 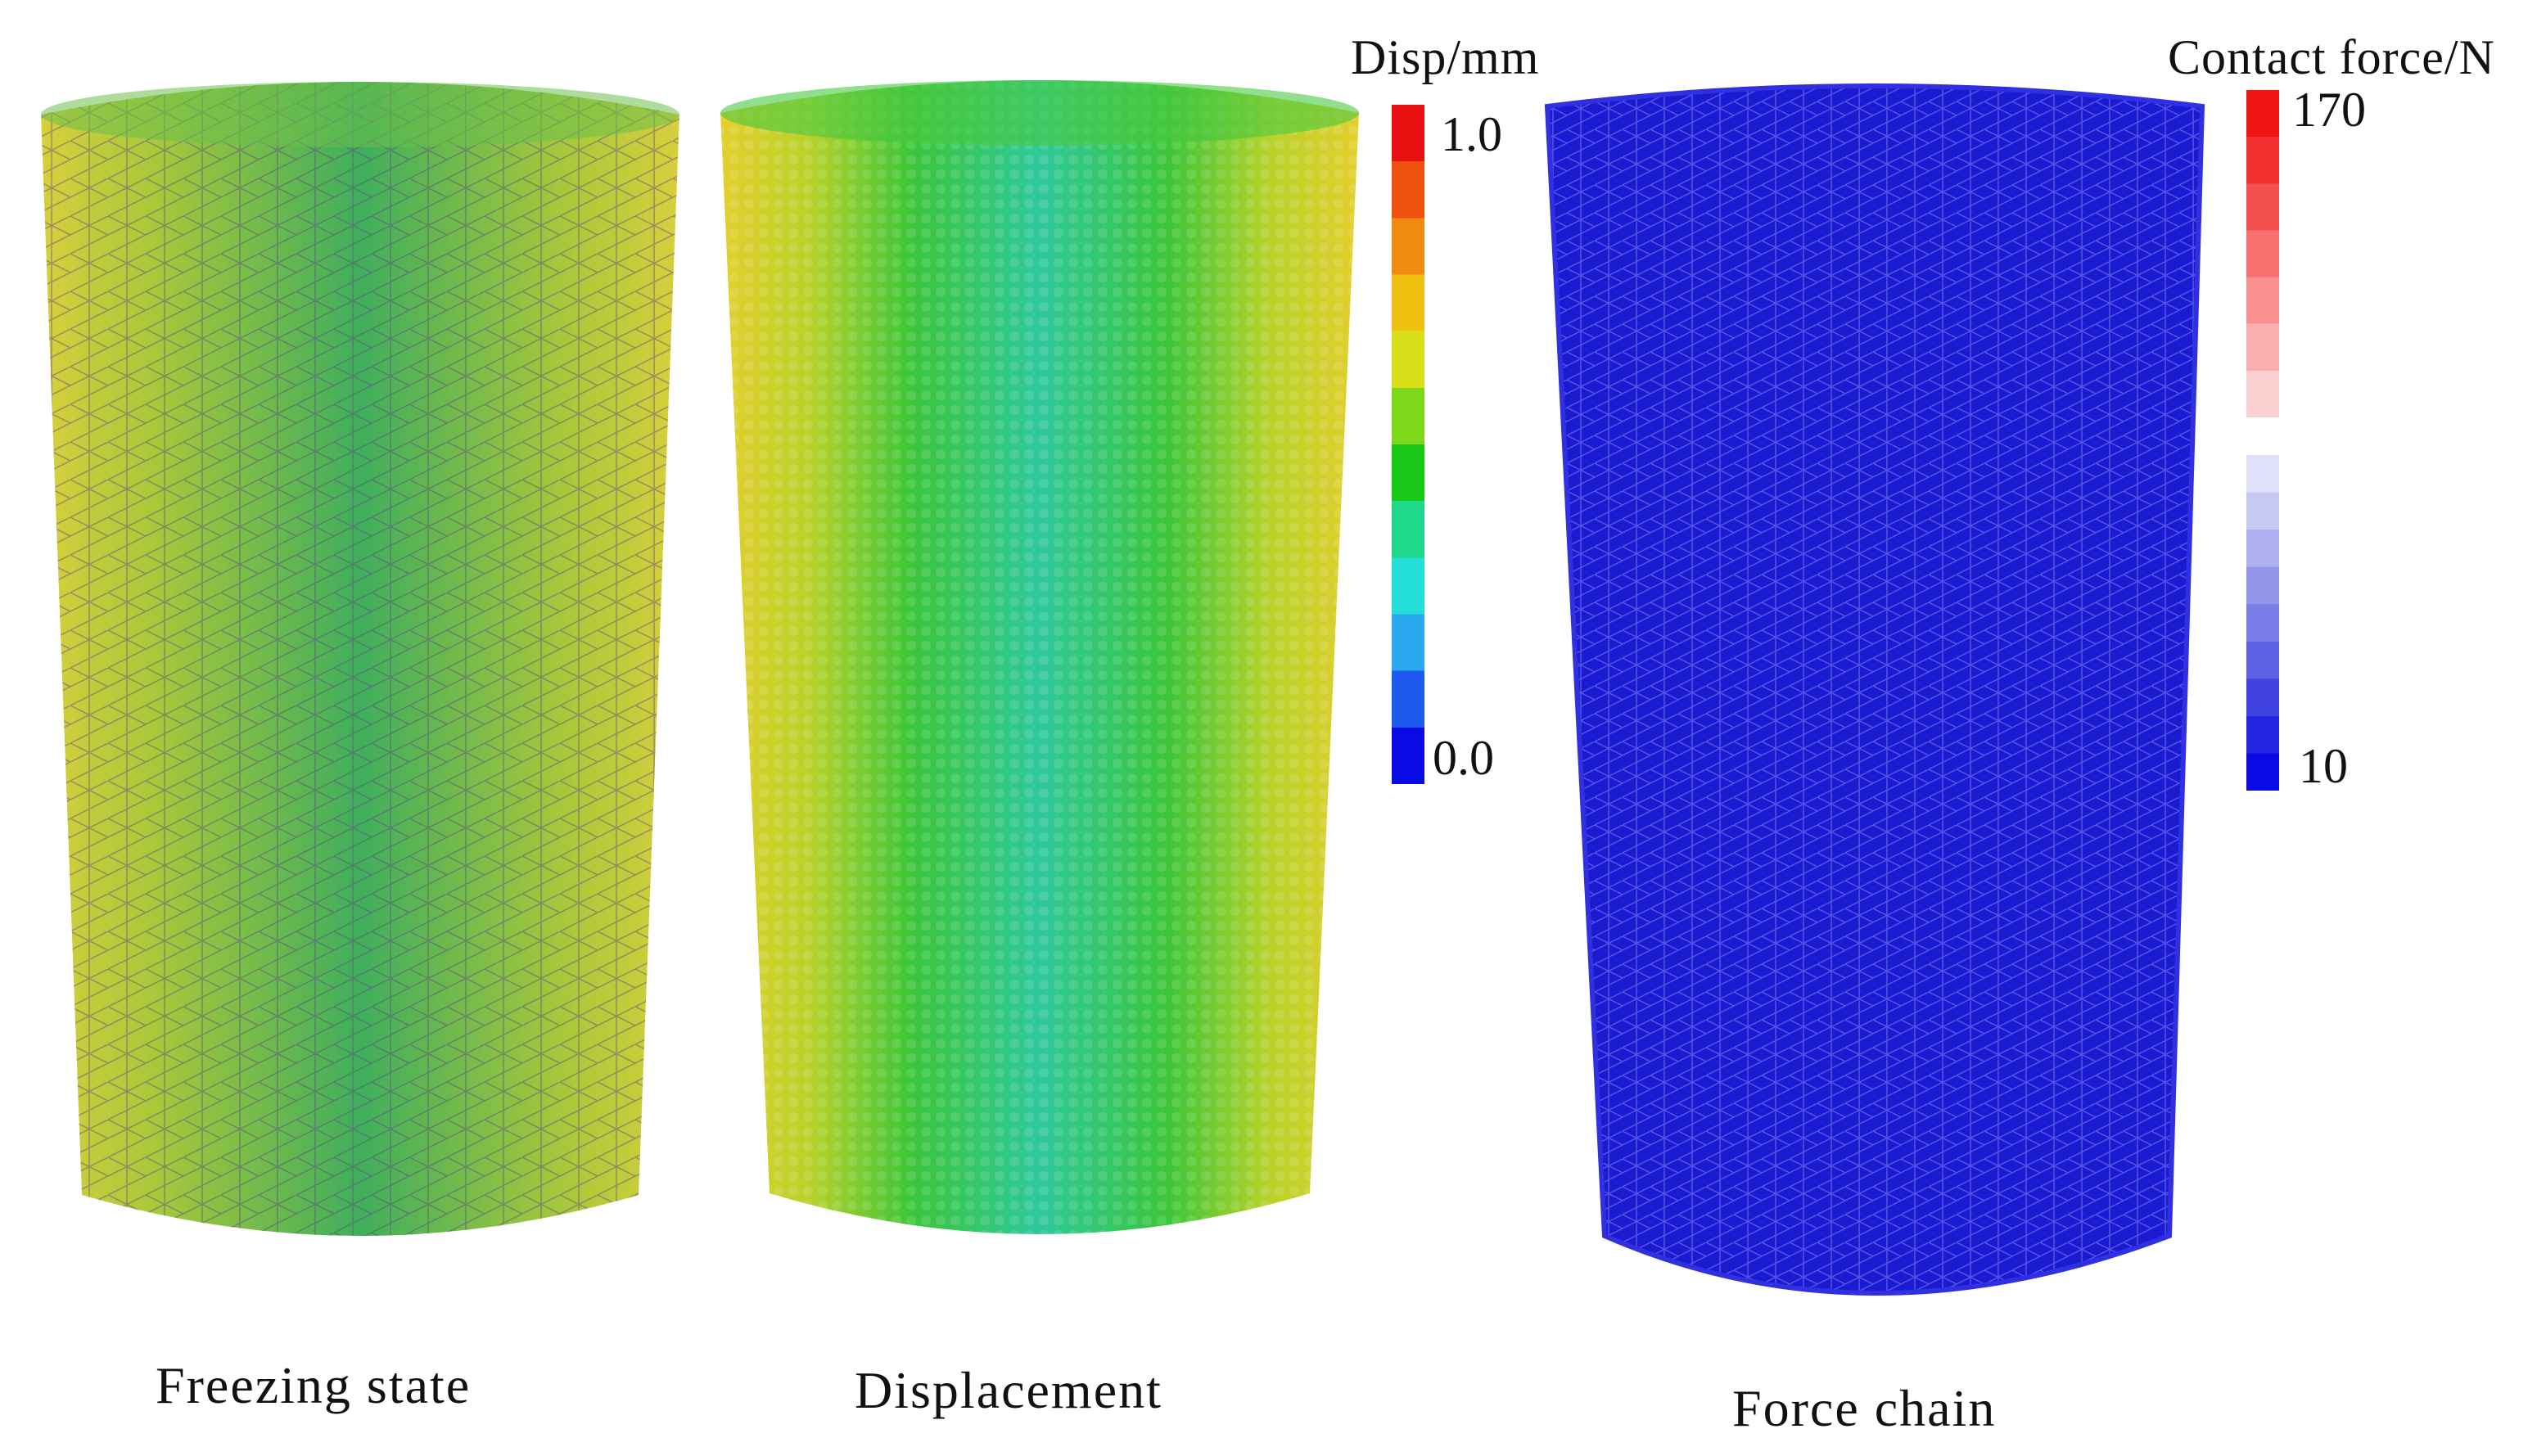 What do you see at coordinates (1408, 444) in the screenshot?
I see `disp-colorbar` at bounding box center [1408, 444].